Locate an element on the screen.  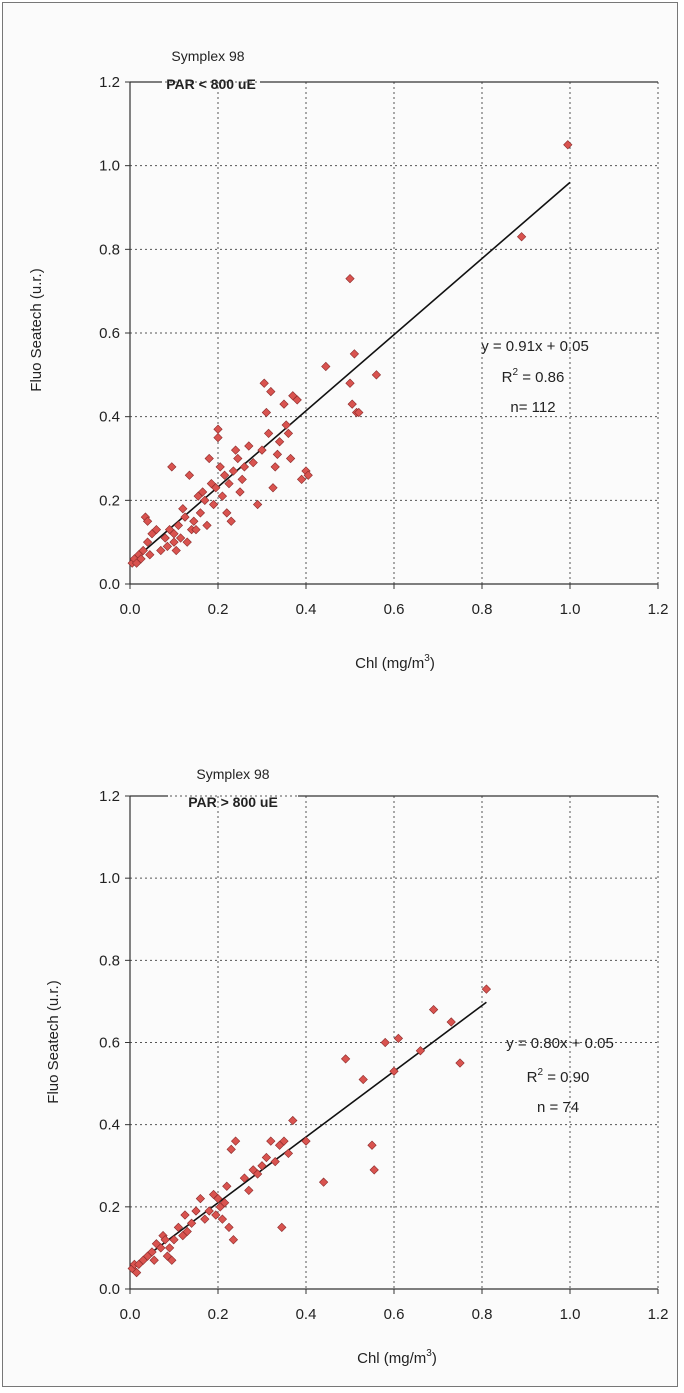
chart-2-title: Symplex 98 is located at coordinates (232, 774).